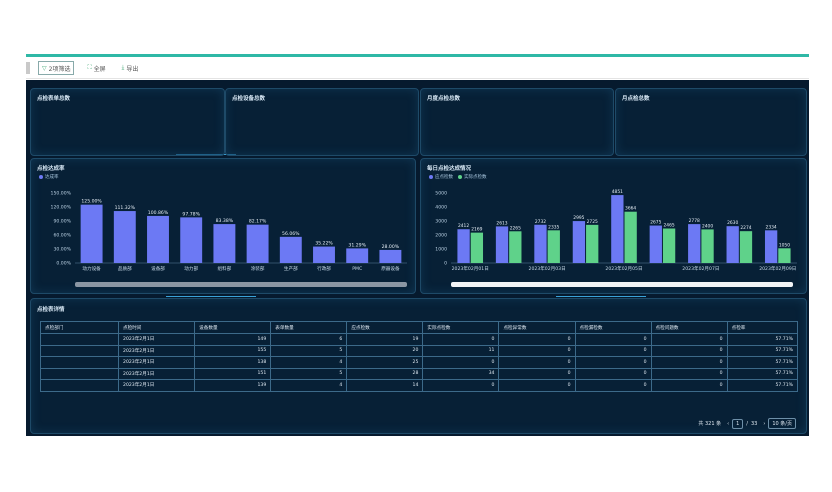 The width and height of the screenshot is (832, 492). Describe the element at coordinates (51, 310) in the screenshot. I see `detail-title: 点检表详情` at that location.